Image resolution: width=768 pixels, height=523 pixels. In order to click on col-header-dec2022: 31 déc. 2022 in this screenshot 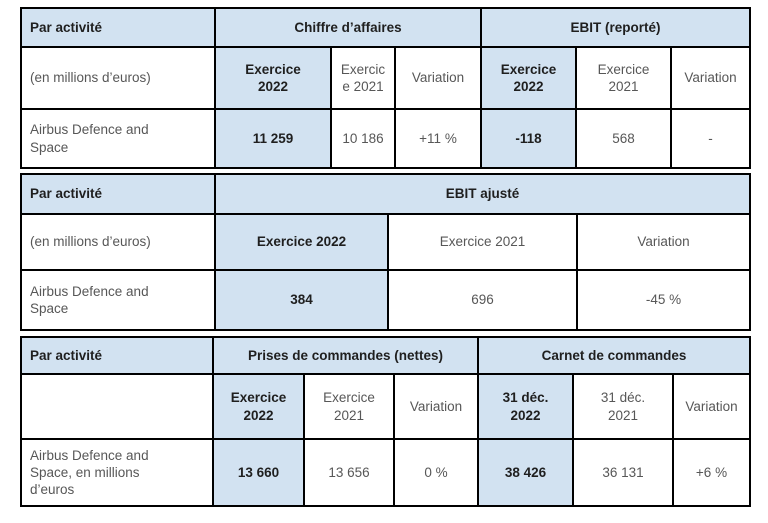, I will do `click(525, 406)`.